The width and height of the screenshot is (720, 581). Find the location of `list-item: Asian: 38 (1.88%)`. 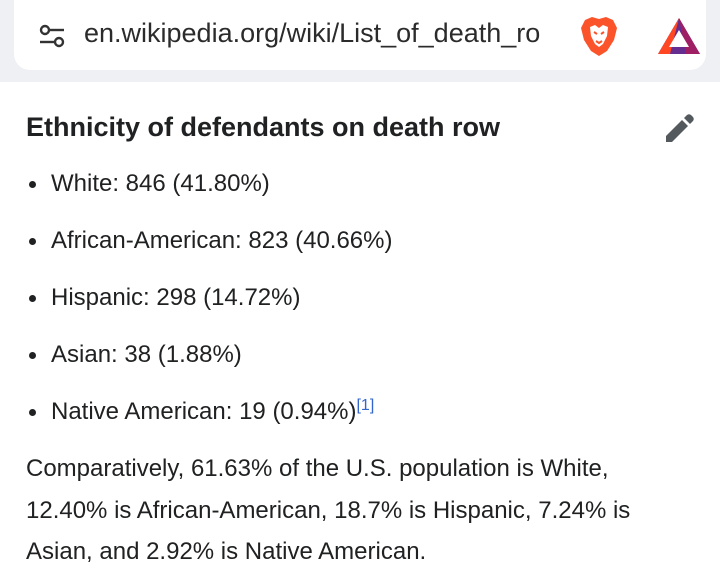

list-item: Asian: 38 (1.88%) is located at coordinates (360, 365).